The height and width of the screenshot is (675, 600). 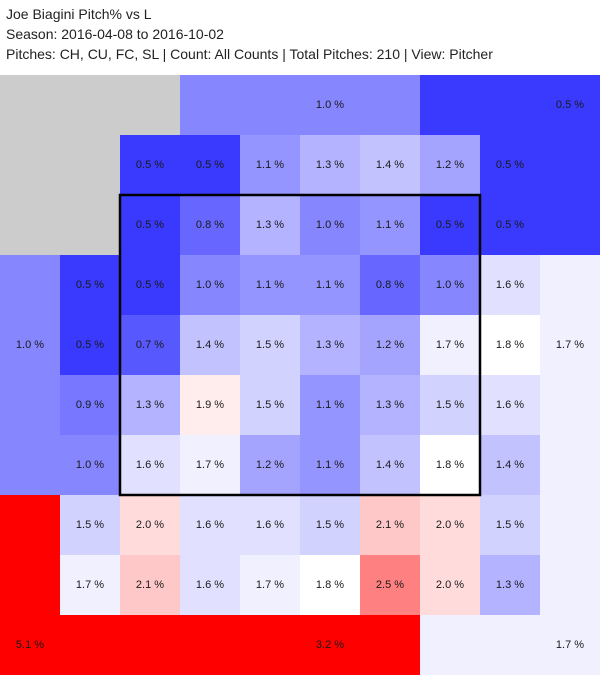 I want to click on outer-region-label: 3.2 %, so click(x=330, y=645).